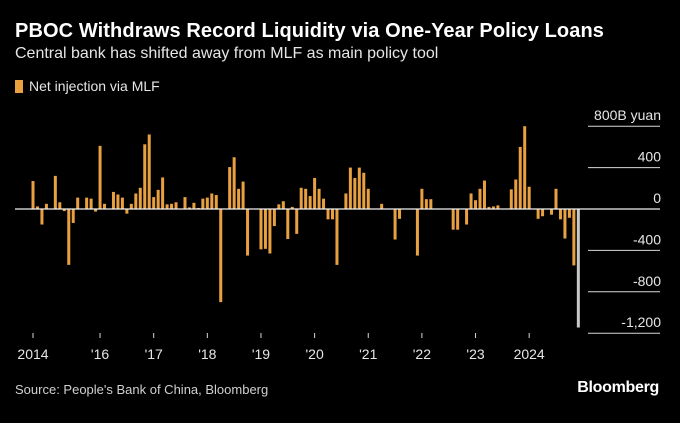 The height and width of the screenshot is (423, 680). I want to click on x-tick-label: '18, so click(207, 354).